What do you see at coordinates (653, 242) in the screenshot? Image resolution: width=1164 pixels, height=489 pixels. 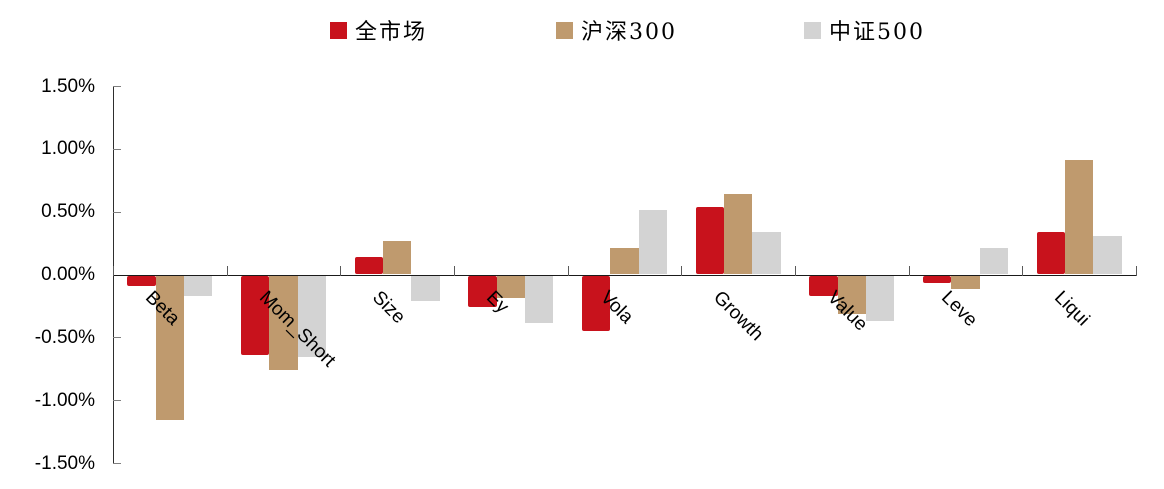 I see `bar-中证500-Vola` at bounding box center [653, 242].